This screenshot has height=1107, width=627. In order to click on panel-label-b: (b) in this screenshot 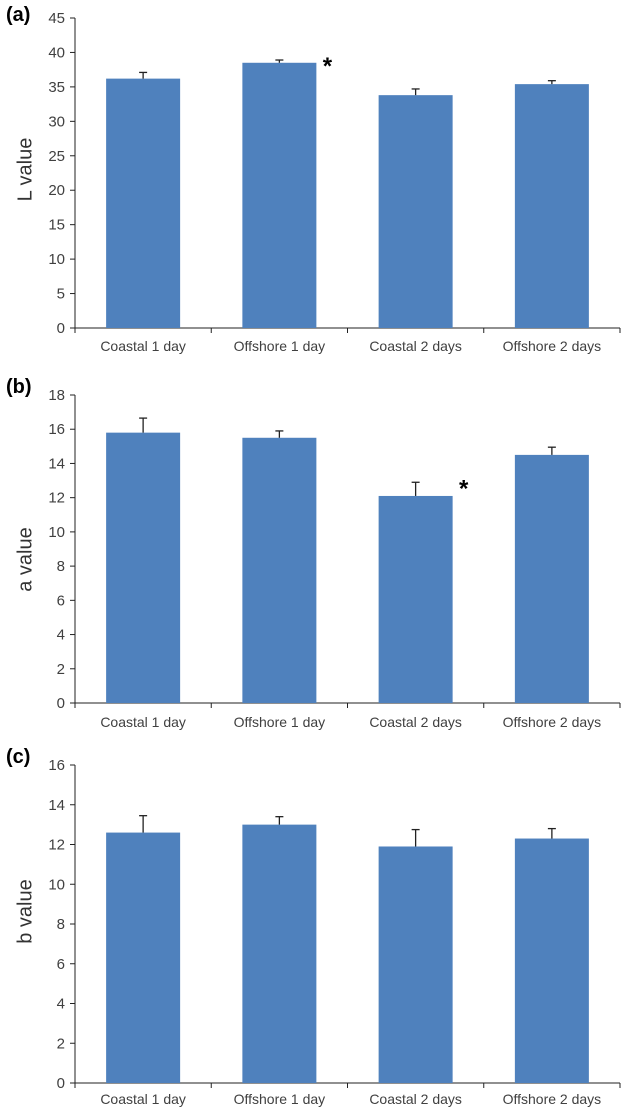, I will do `click(19, 387)`.